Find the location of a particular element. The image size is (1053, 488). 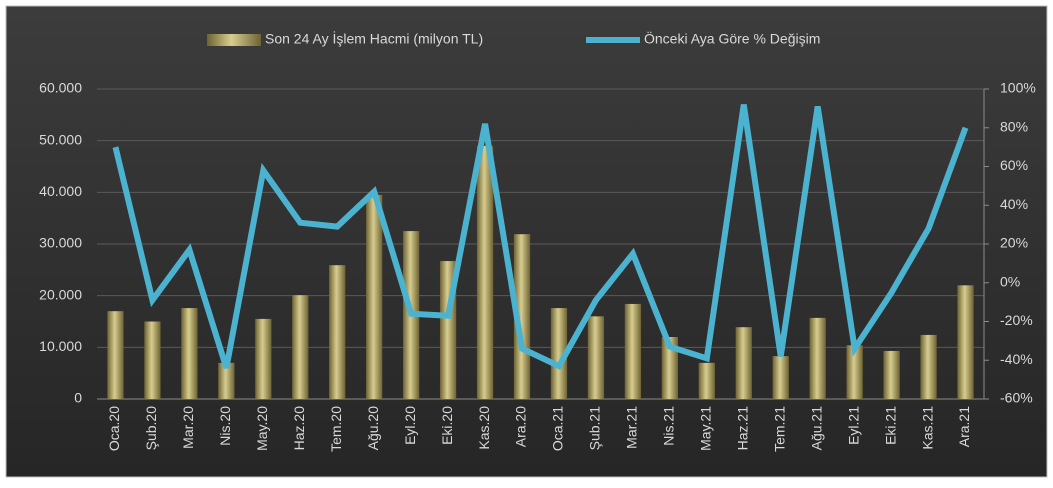

x-tick-label: May.21 is located at coordinates (706, 428).